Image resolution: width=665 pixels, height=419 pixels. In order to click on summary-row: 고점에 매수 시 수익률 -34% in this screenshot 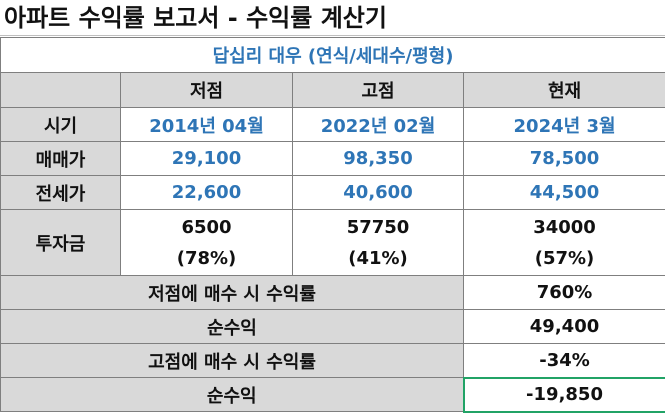, I will do `click(332, 360)`.